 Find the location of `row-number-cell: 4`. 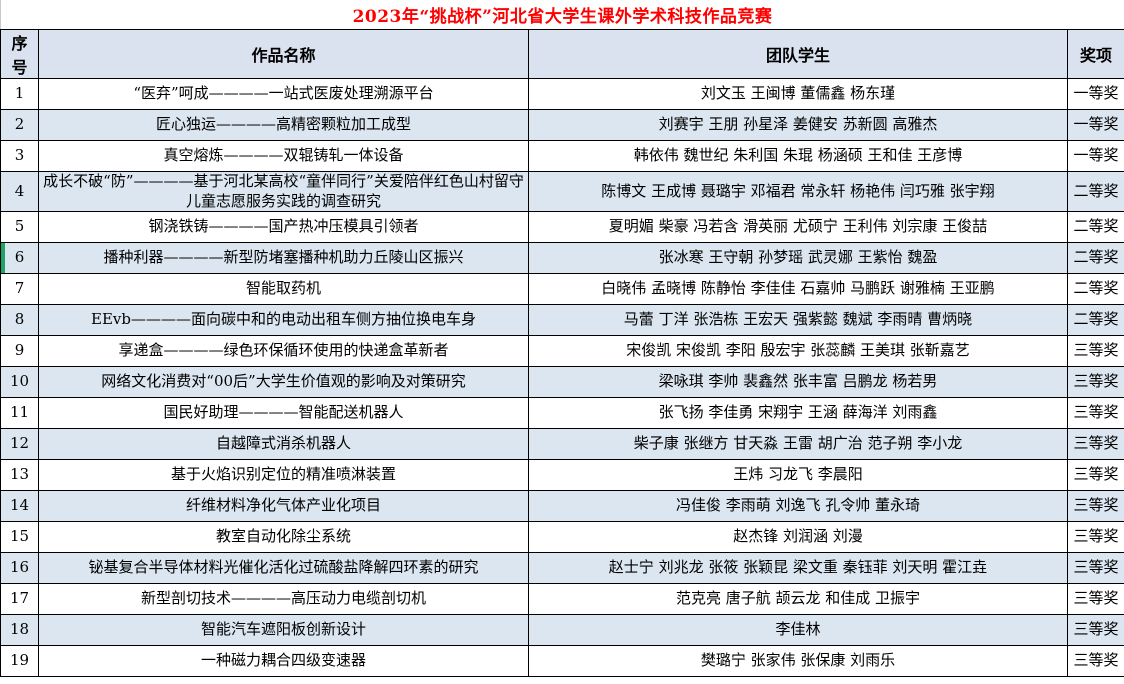

row-number-cell: 4 is located at coordinates (19, 191).